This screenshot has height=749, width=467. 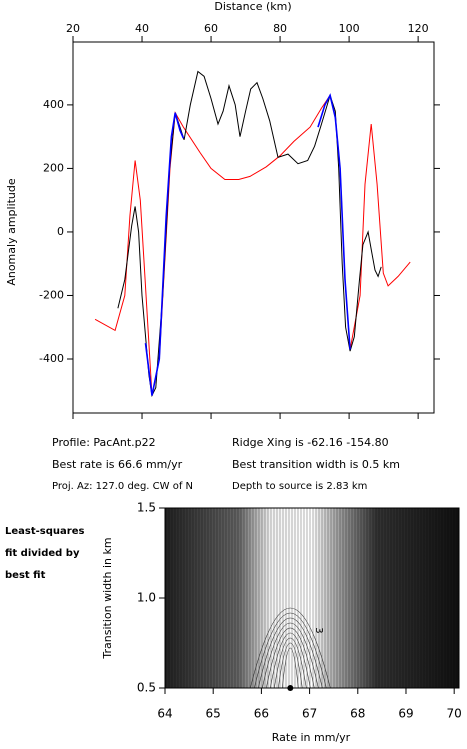 What do you see at coordinates (51, 294) in the screenshot?
I see `y-tick-label: -200` at bounding box center [51, 294].